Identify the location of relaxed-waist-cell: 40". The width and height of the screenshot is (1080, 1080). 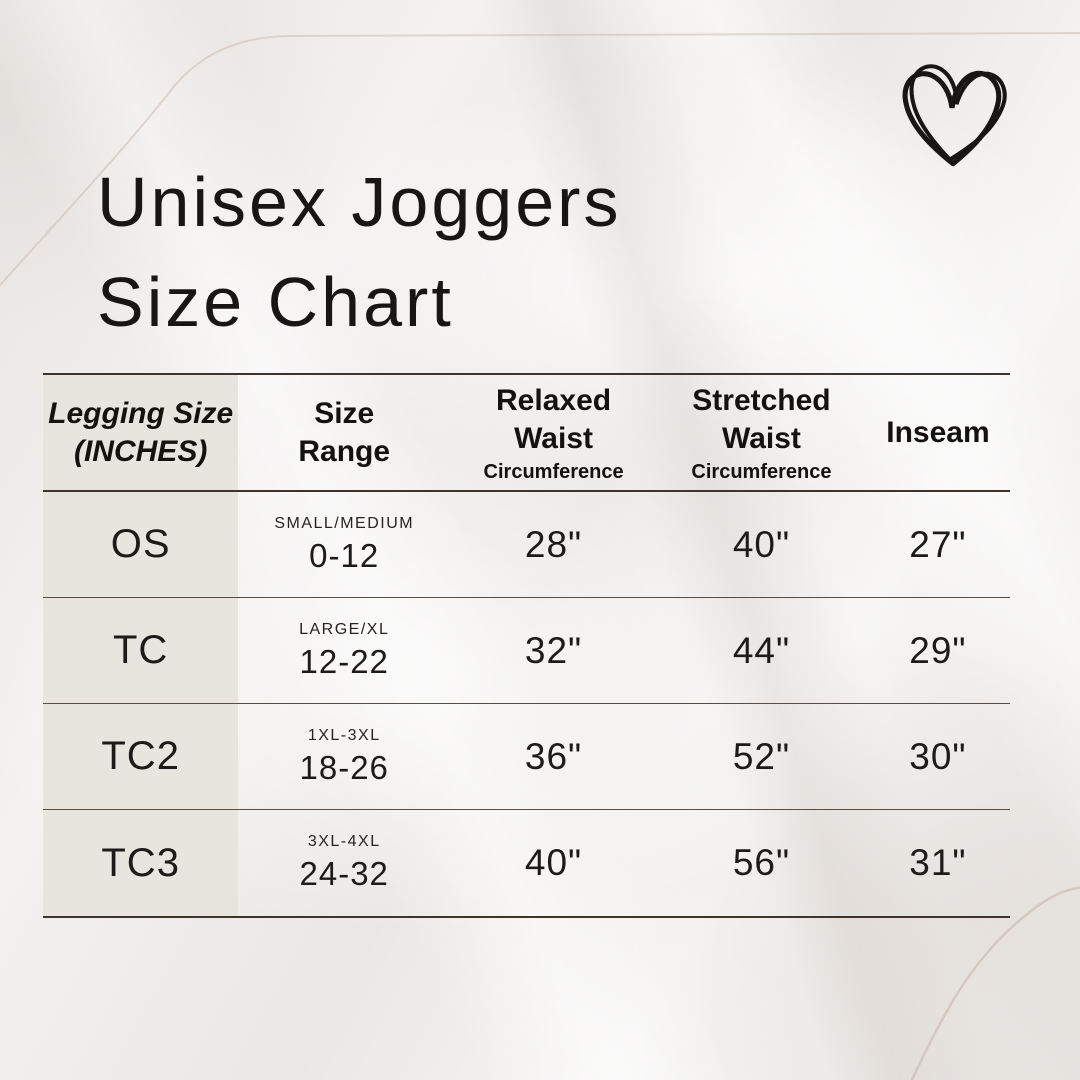
(553, 862).